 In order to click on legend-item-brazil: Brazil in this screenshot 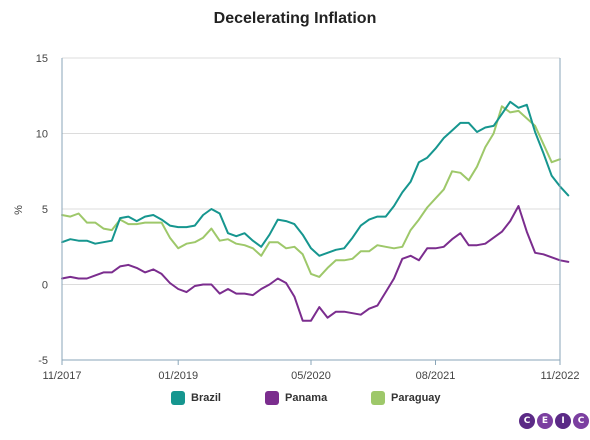, I will do `click(196, 398)`.